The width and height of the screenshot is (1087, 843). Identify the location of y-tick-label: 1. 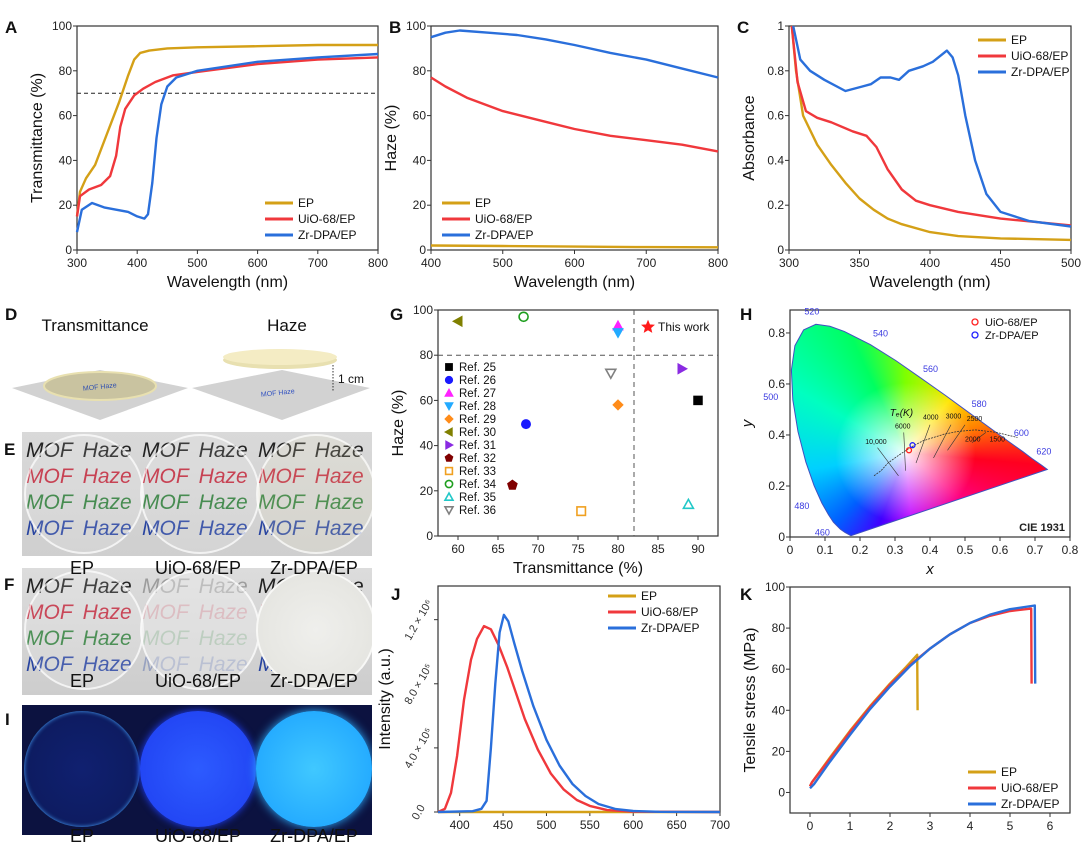
(780, 26).